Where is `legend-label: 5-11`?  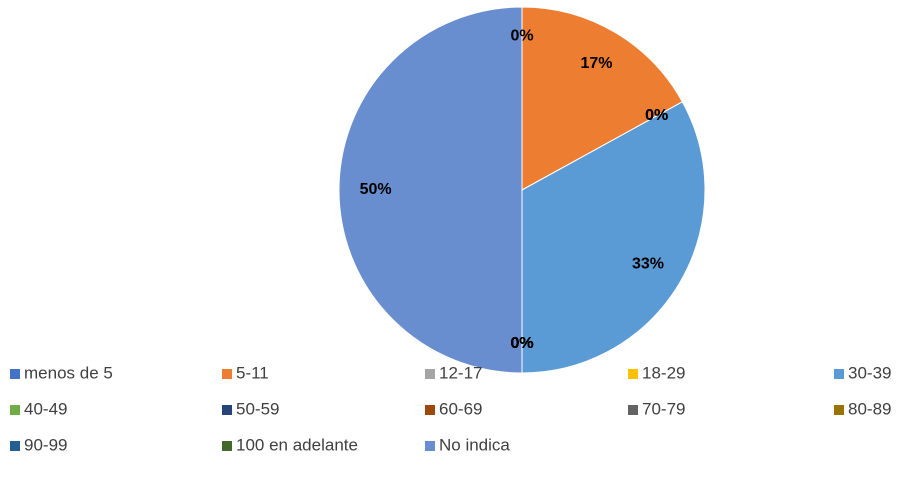 legend-label: 5-11 is located at coordinates (252, 372).